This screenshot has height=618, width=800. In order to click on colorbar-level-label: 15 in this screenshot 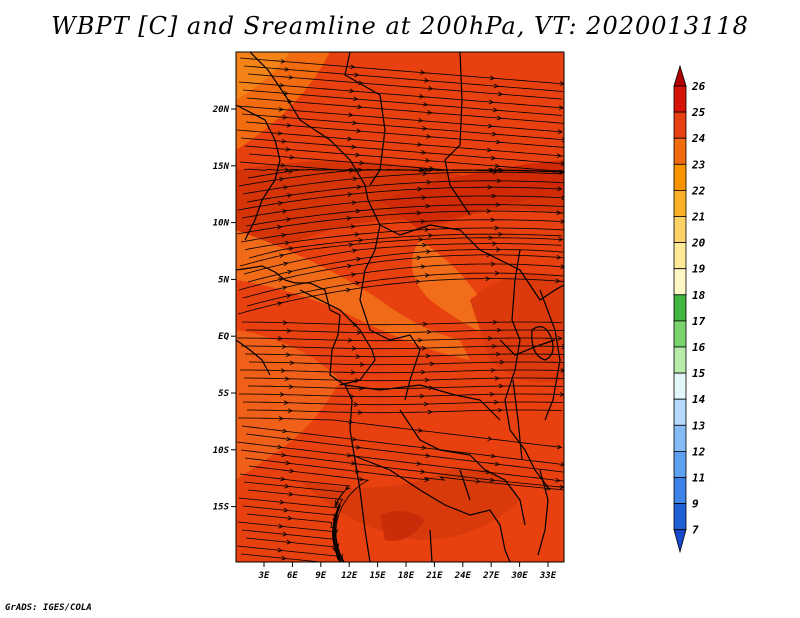, I will do `click(699, 373)`.